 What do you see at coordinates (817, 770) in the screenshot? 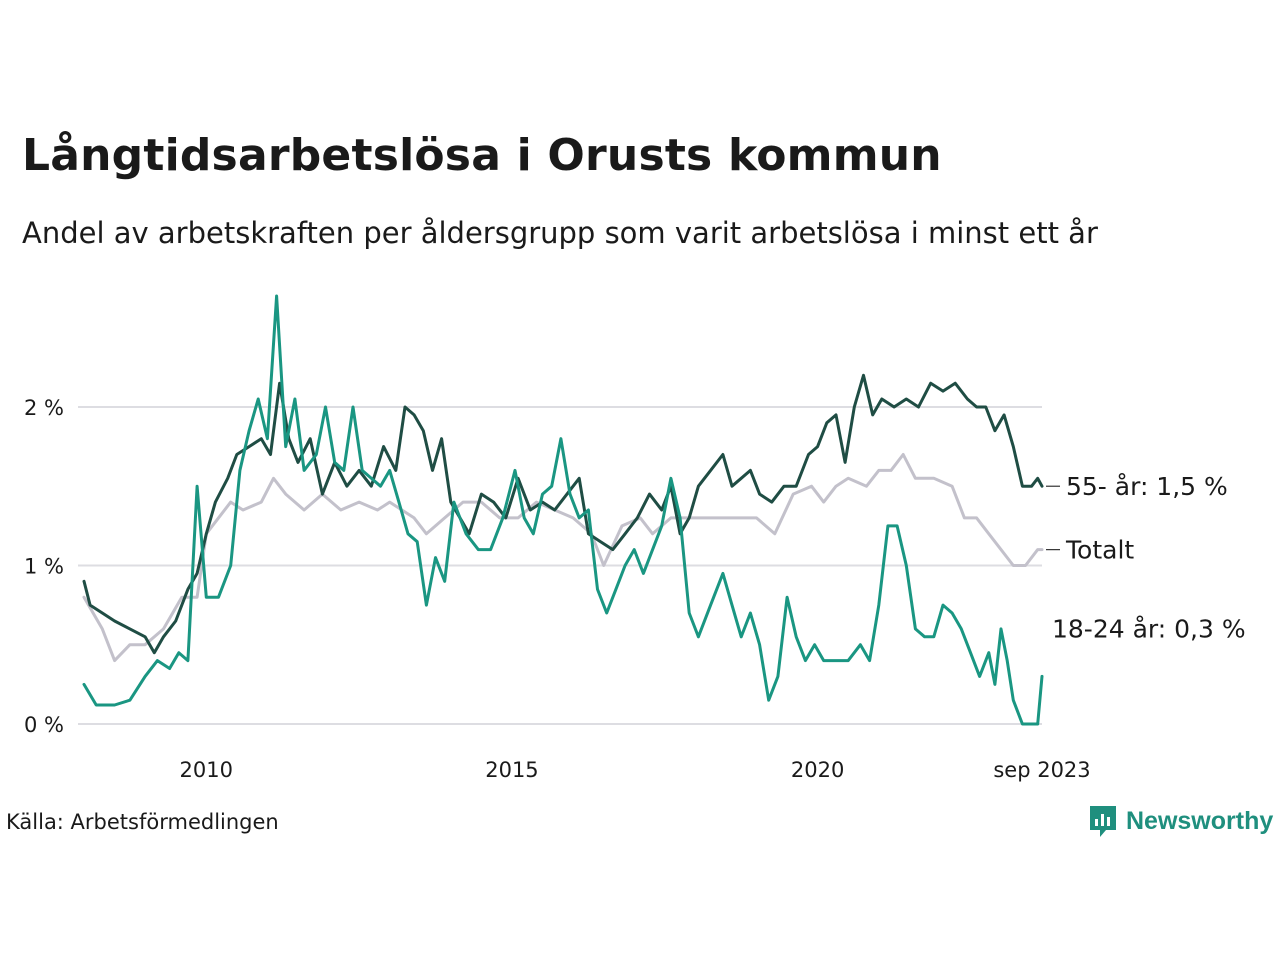
I see `x-tick-label: 2020` at bounding box center [817, 770].